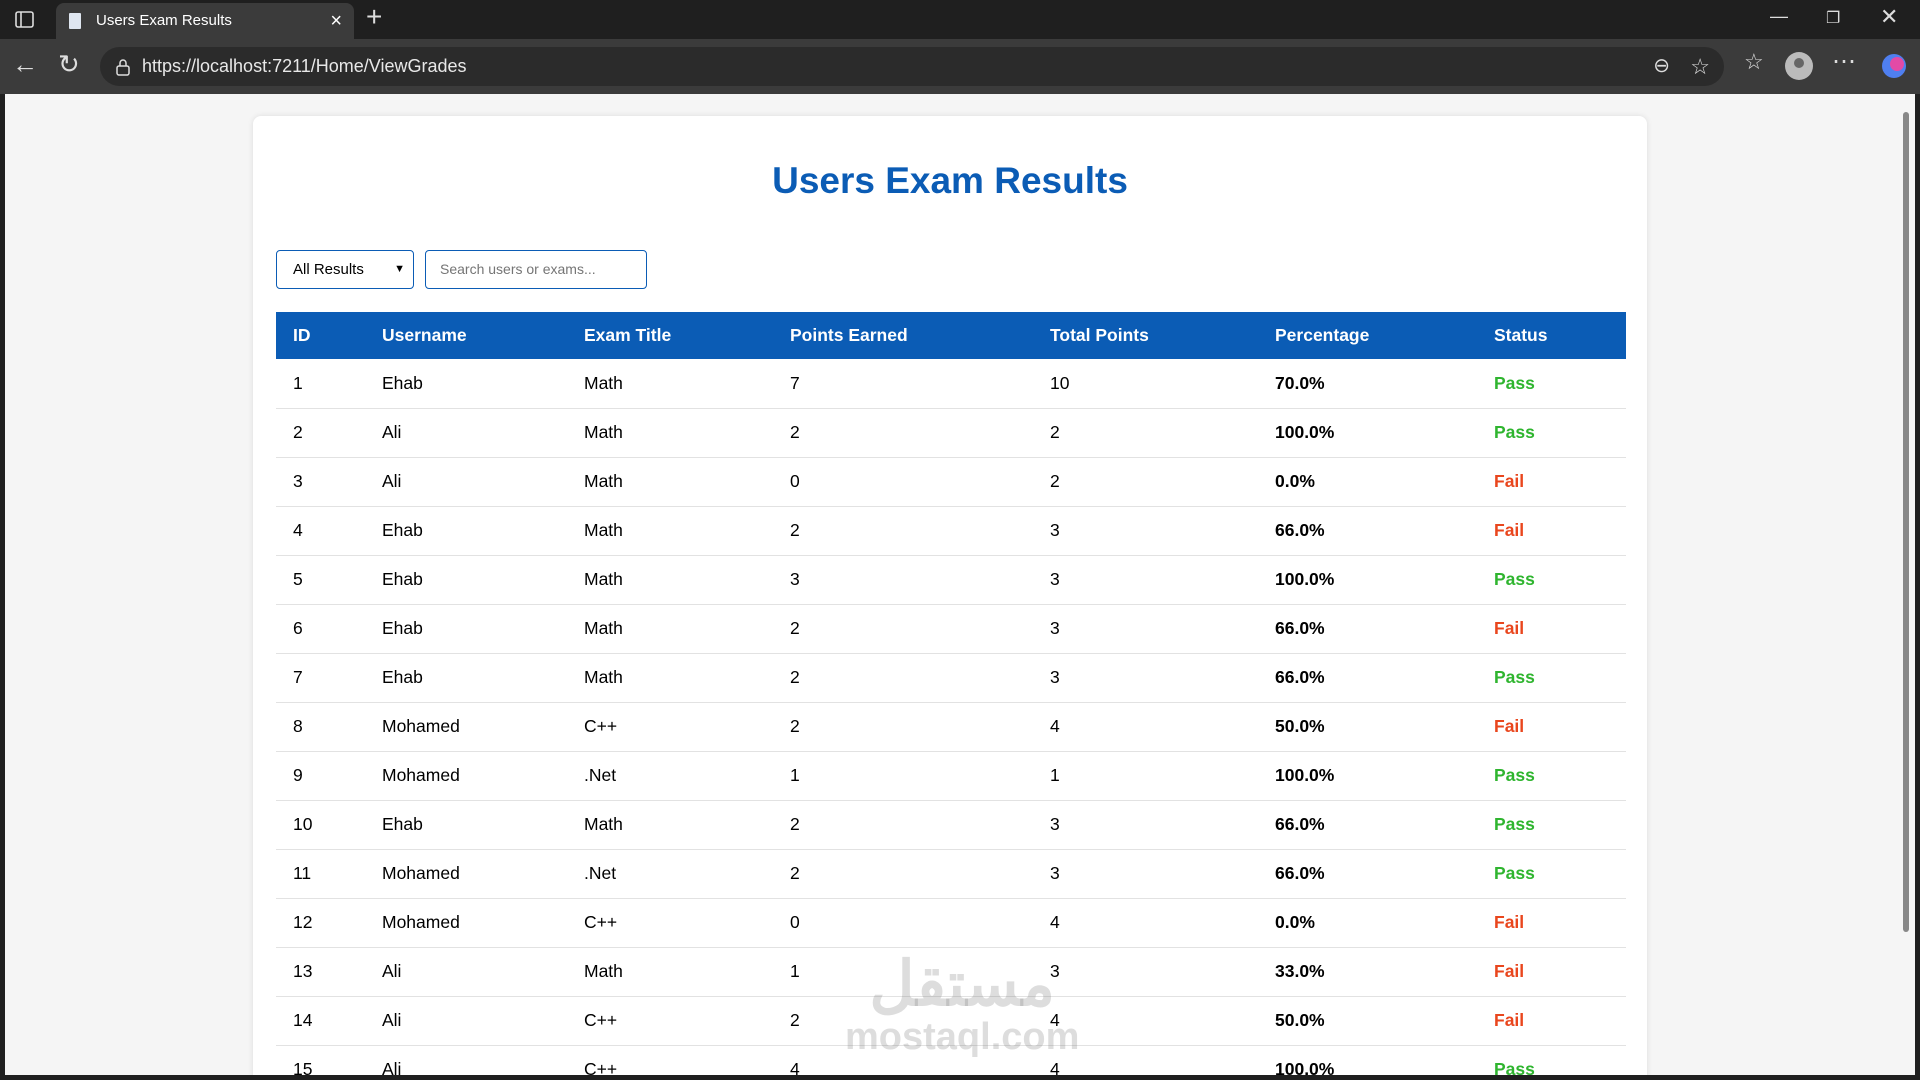 The width and height of the screenshot is (1920, 1080). I want to click on table-row: 8 Mohamed C++ 2 4 50.0% Fail, so click(951, 727).